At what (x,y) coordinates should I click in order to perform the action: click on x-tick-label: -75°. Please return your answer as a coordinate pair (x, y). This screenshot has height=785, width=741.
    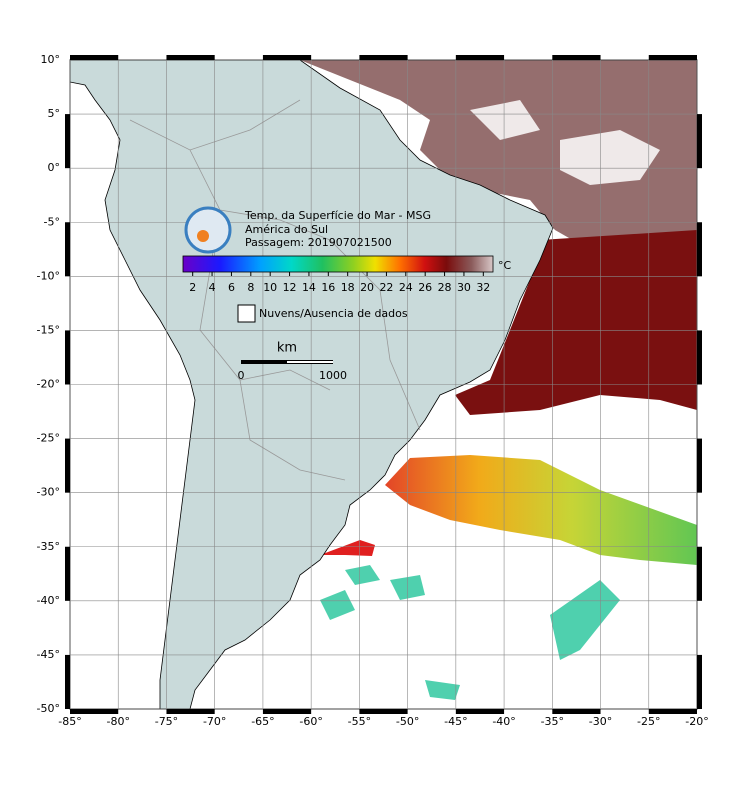
    Looking at the image, I should click on (166, 721).